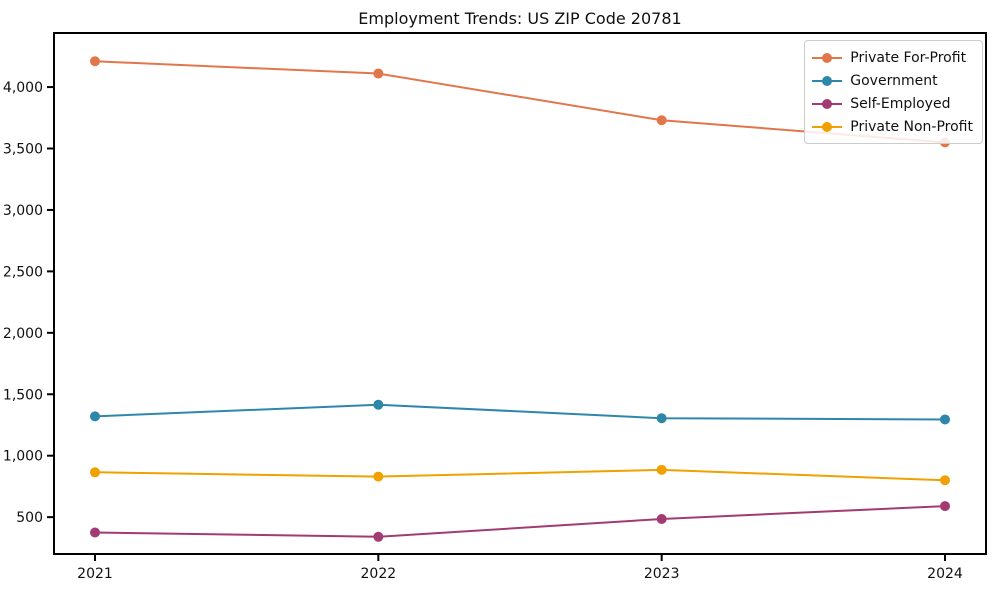  I want to click on data-point-private-non-profit-2021, so click(95, 472).